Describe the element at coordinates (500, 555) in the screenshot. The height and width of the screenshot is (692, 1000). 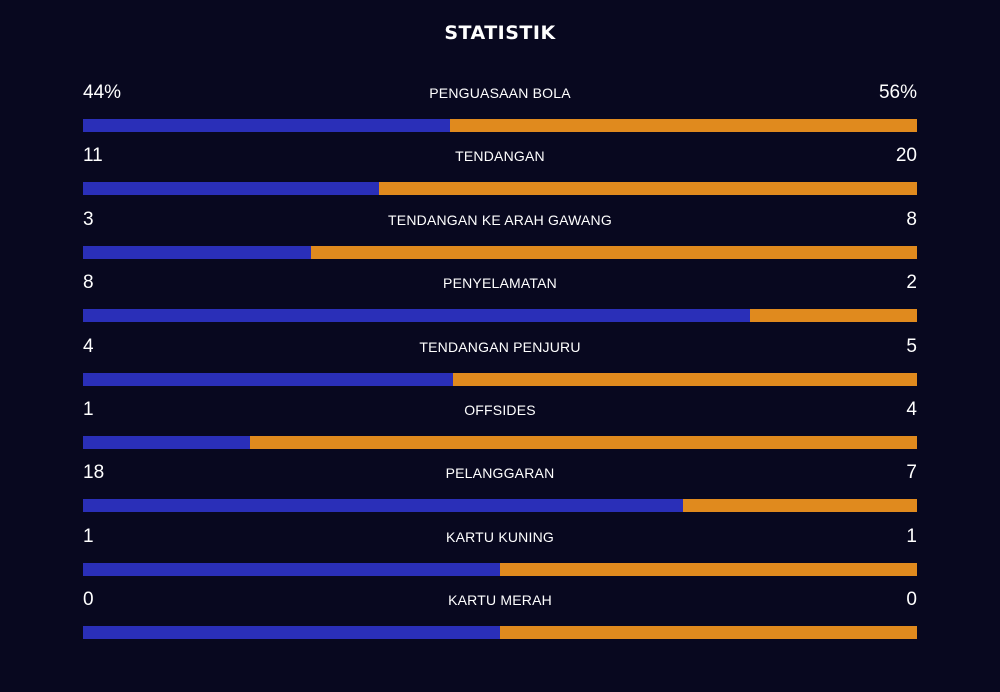
I see `stat-row-yellow-cards: 1 KARTU KUNING 1` at that location.